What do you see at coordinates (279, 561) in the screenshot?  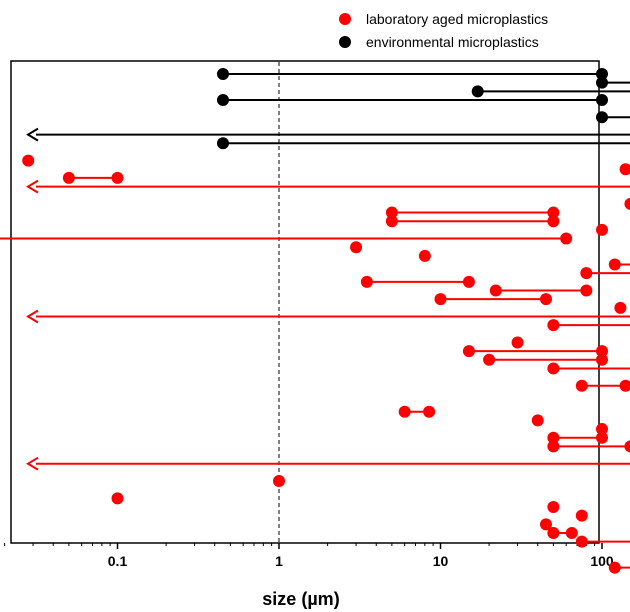 I see `x-tick-label: 1` at bounding box center [279, 561].